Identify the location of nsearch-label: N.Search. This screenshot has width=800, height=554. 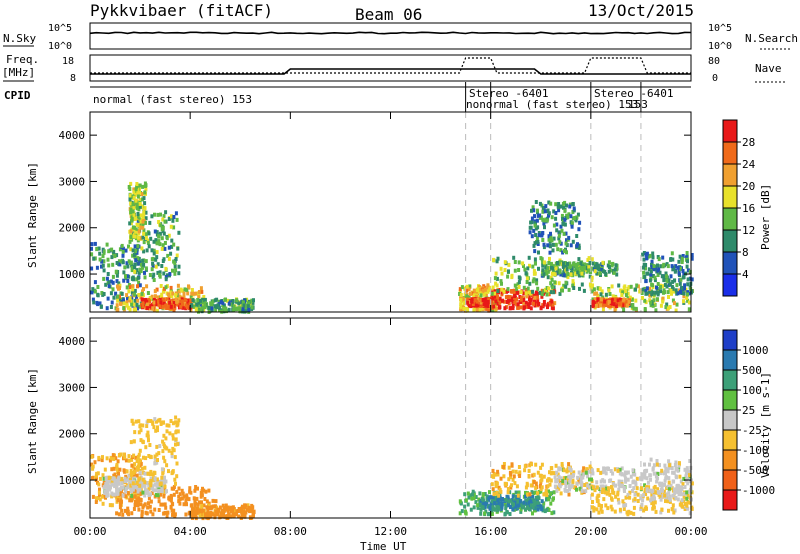
(771, 38).